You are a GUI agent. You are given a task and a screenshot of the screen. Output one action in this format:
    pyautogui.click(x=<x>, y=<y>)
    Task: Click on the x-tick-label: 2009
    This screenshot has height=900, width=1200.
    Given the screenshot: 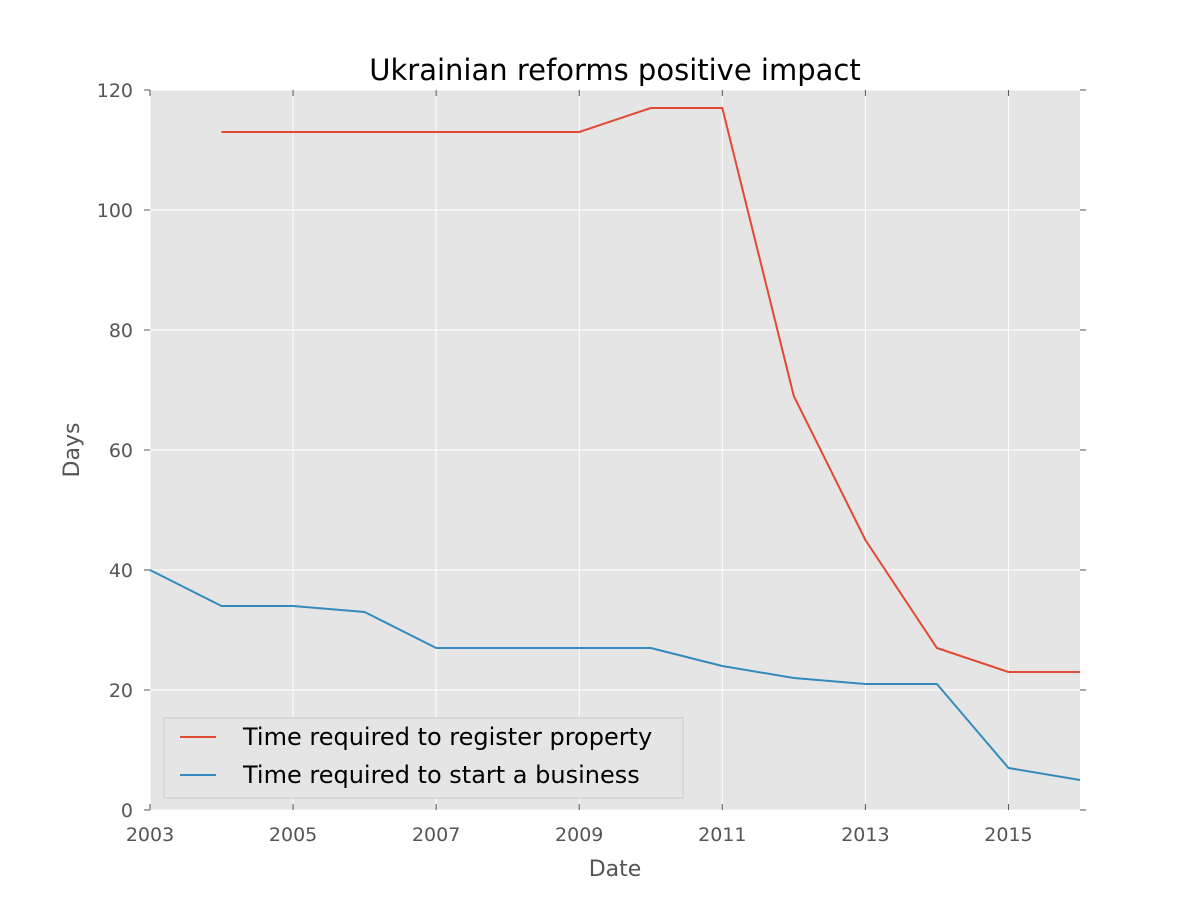 What is the action you would take?
    pyautogui.click(x=579, y=835)
    